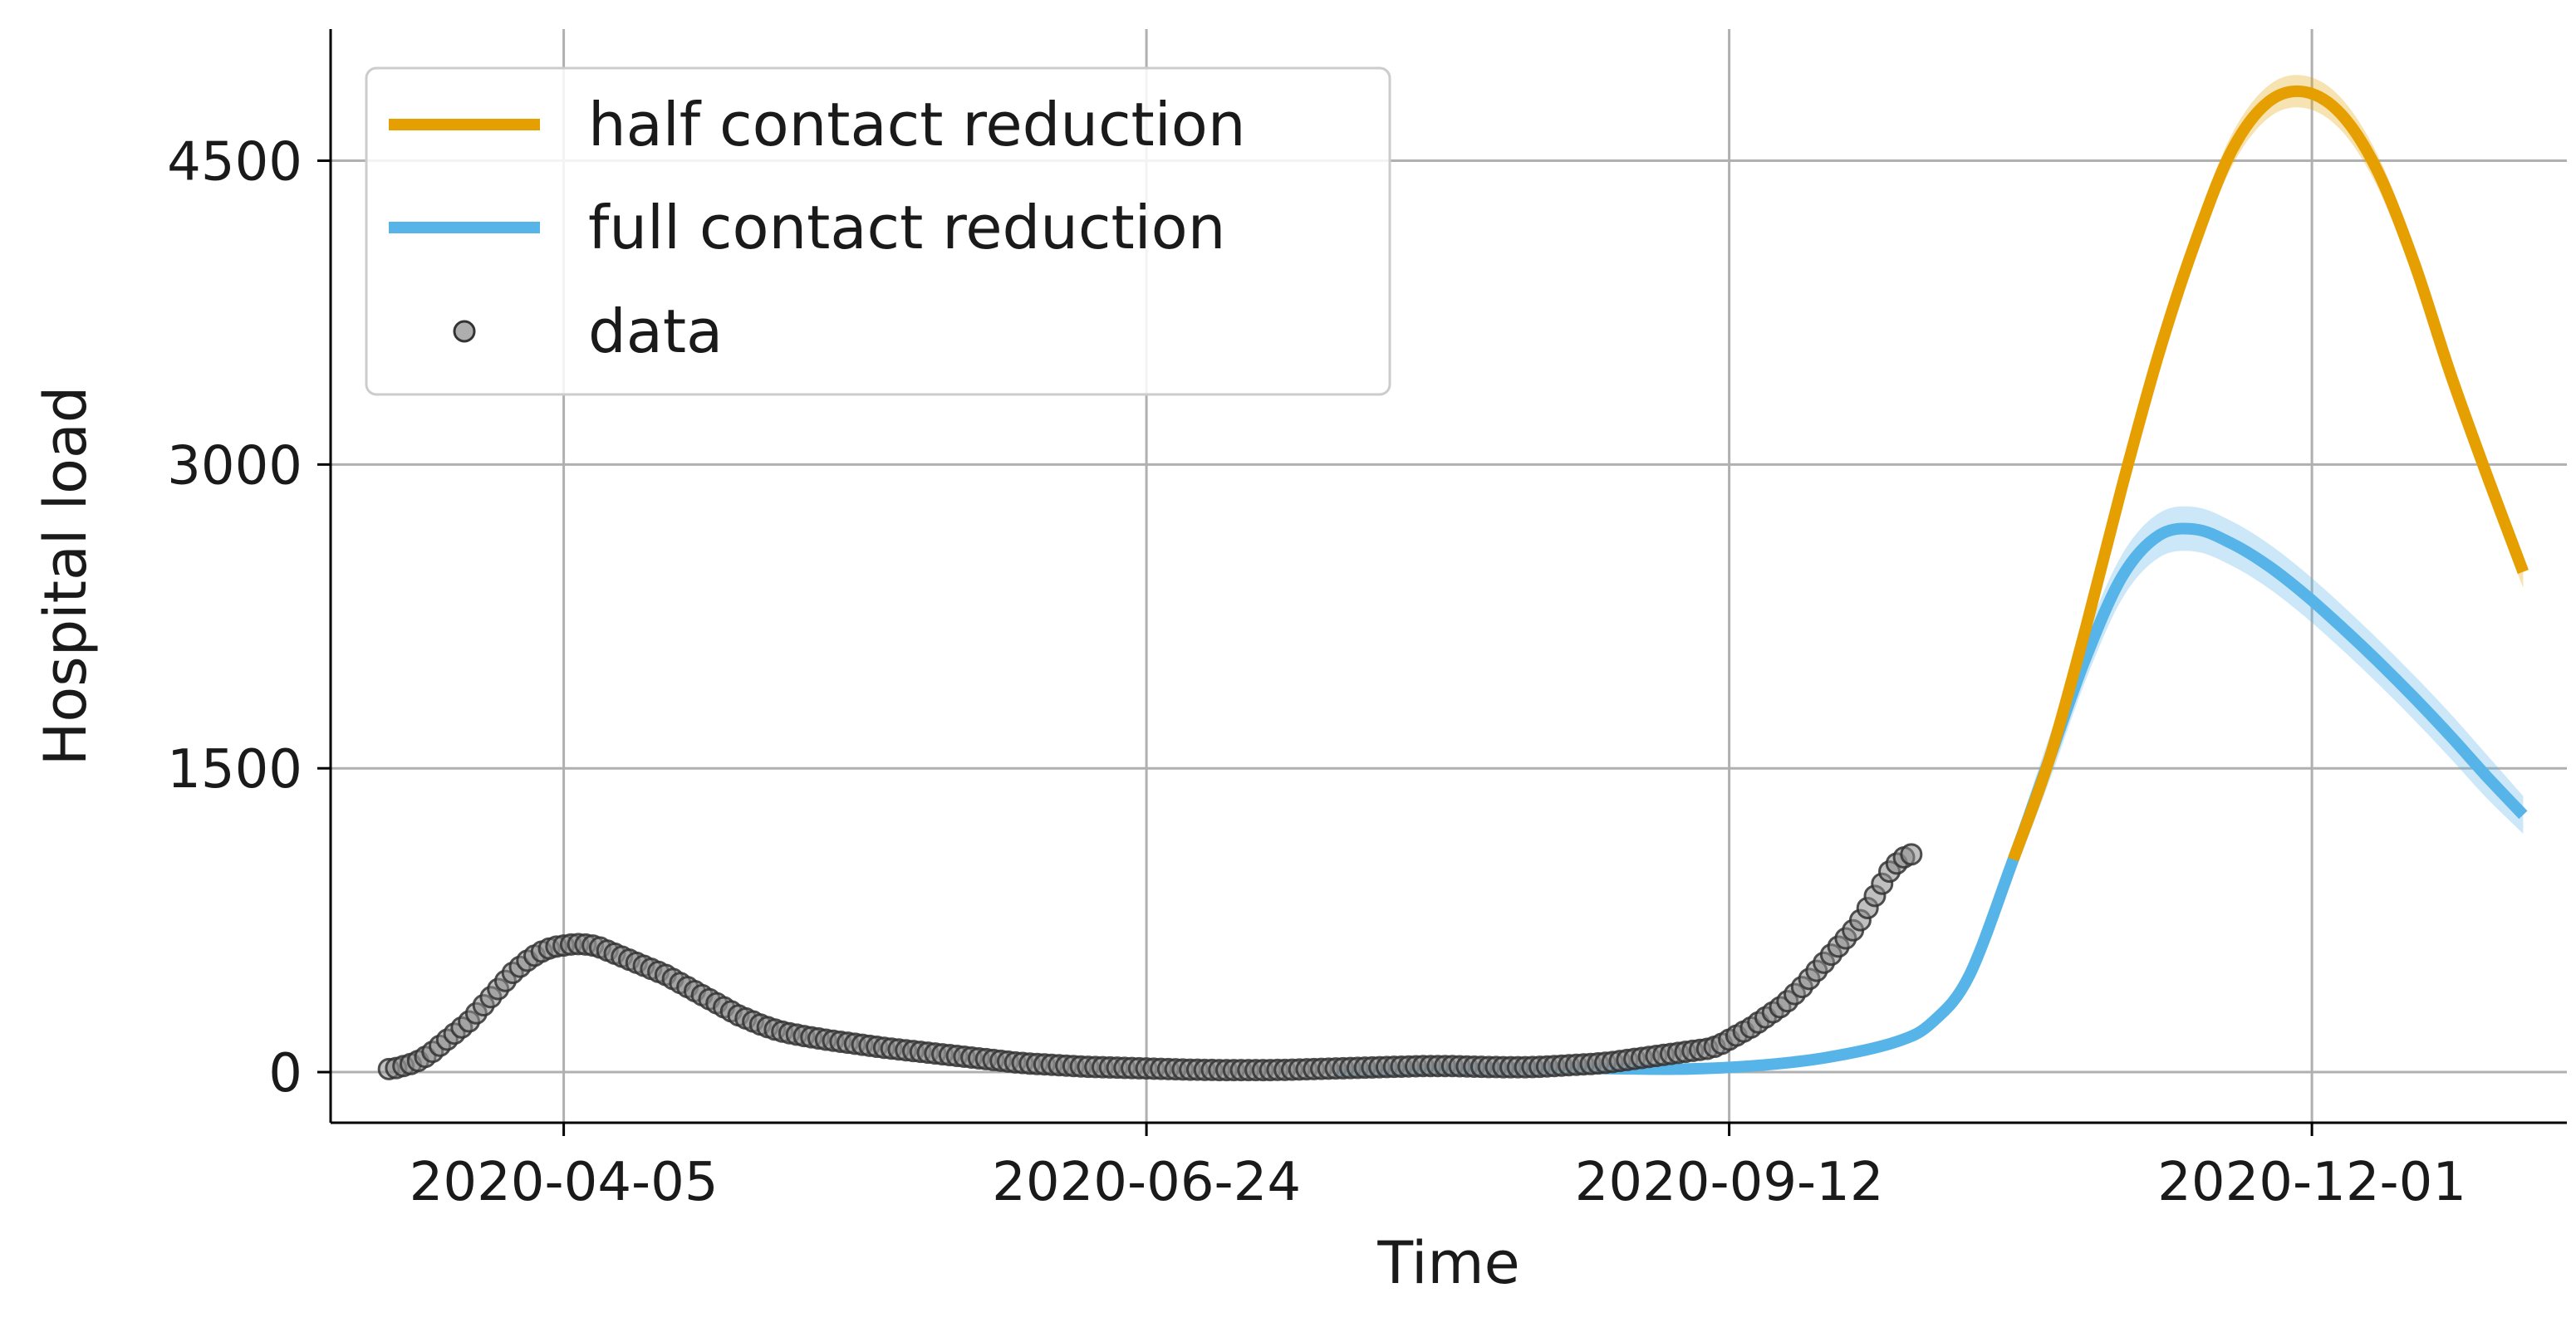  I want to click on legend-label-half: half contact reduction, so click(916, 124).